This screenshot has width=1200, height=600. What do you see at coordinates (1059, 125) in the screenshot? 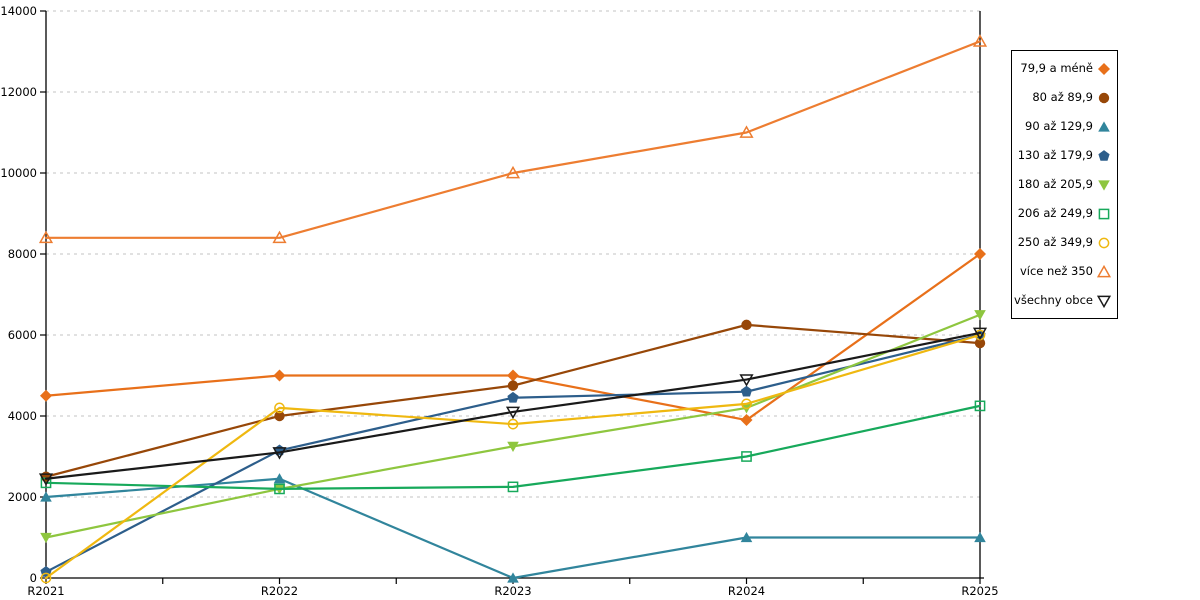
I see `legend-label: 90 až 129,9` at bounding box center [1059, 125].